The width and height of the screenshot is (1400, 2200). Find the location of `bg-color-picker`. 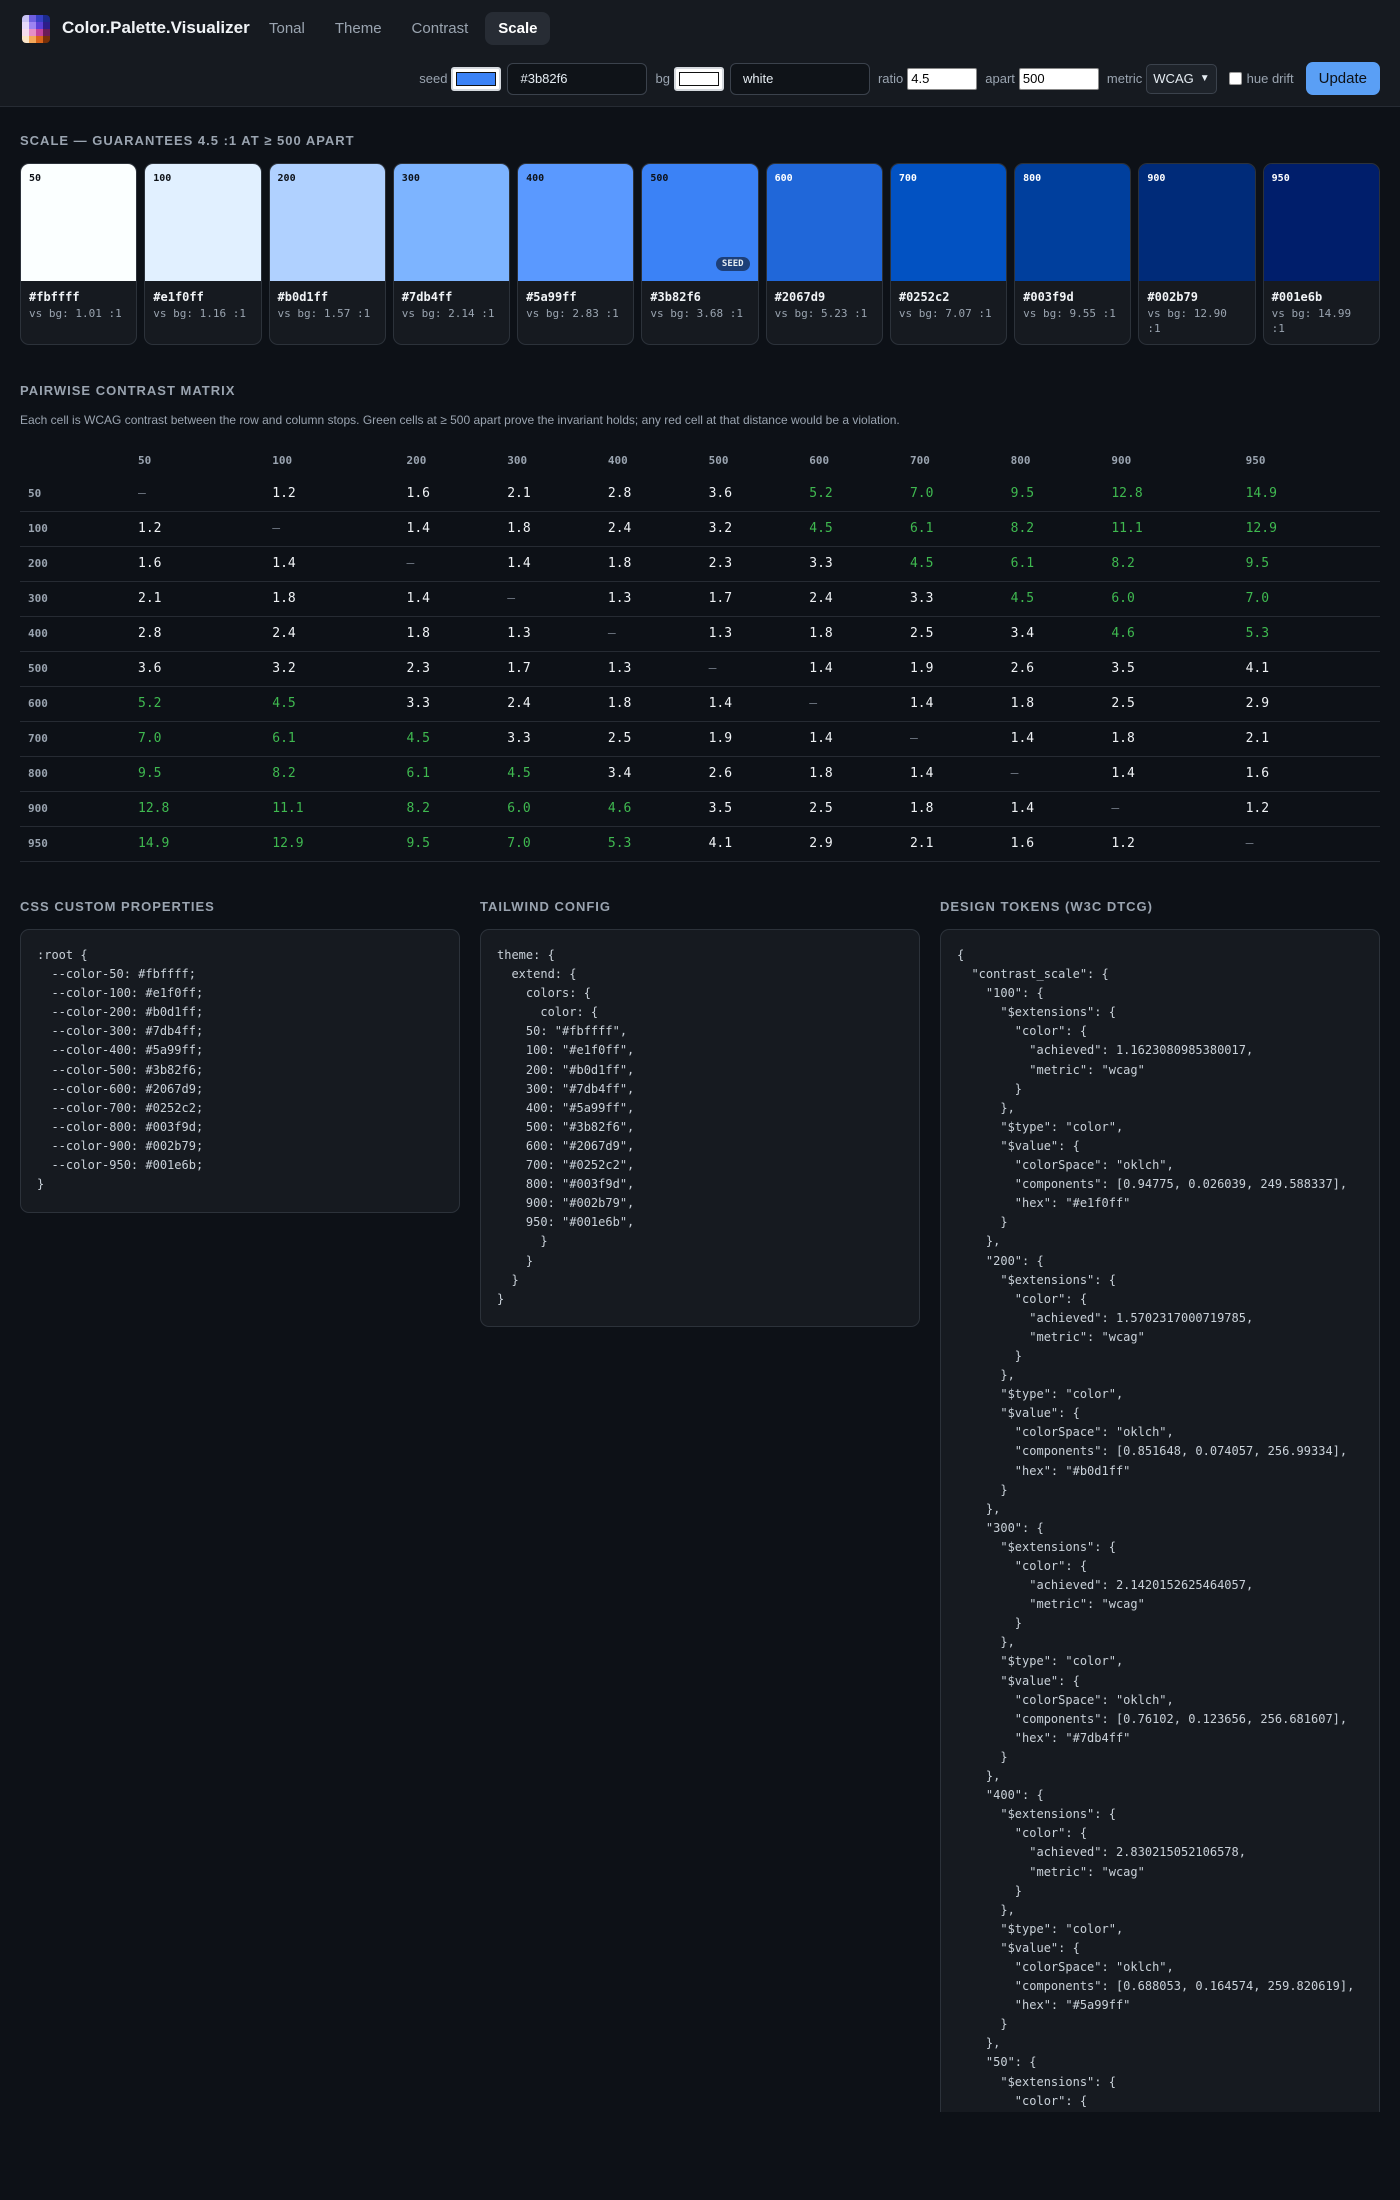

bg-color-picker is located at coordinates (698, 78).